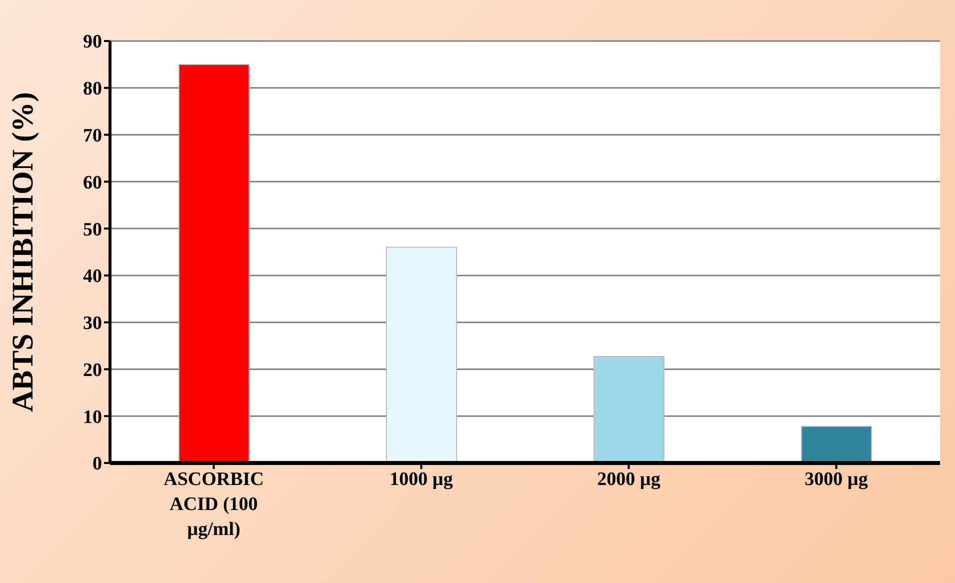  I want to click on x-tick-label: 1000 µg, so click(422, 479).